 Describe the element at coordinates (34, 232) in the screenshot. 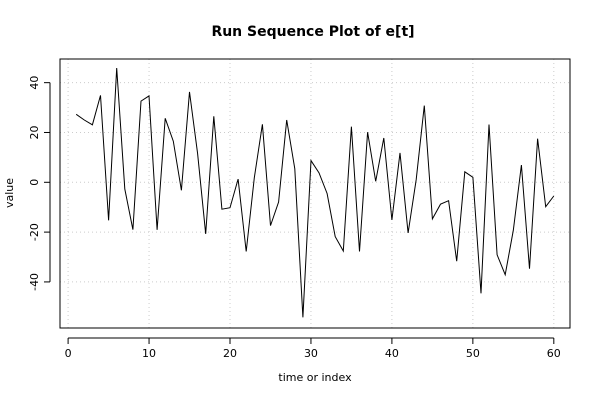

I see `y-tick-label: -20` at that location.